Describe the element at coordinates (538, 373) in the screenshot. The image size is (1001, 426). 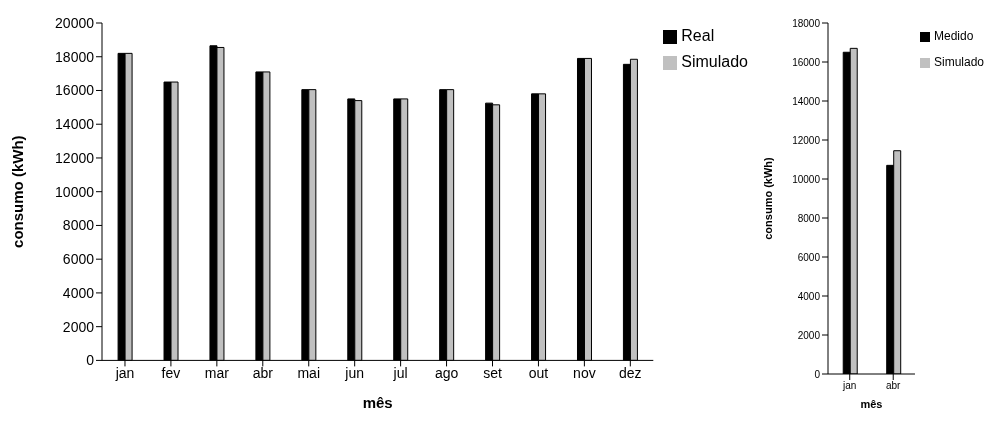
I see `x-tick-label: out` at that location.